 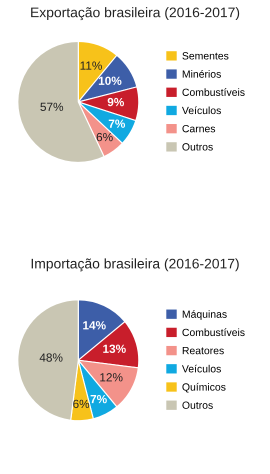 What do you see at coordinates (116, 102) in the screenshot?
I see `data-label: 9%` at bounding box center [116, 102].